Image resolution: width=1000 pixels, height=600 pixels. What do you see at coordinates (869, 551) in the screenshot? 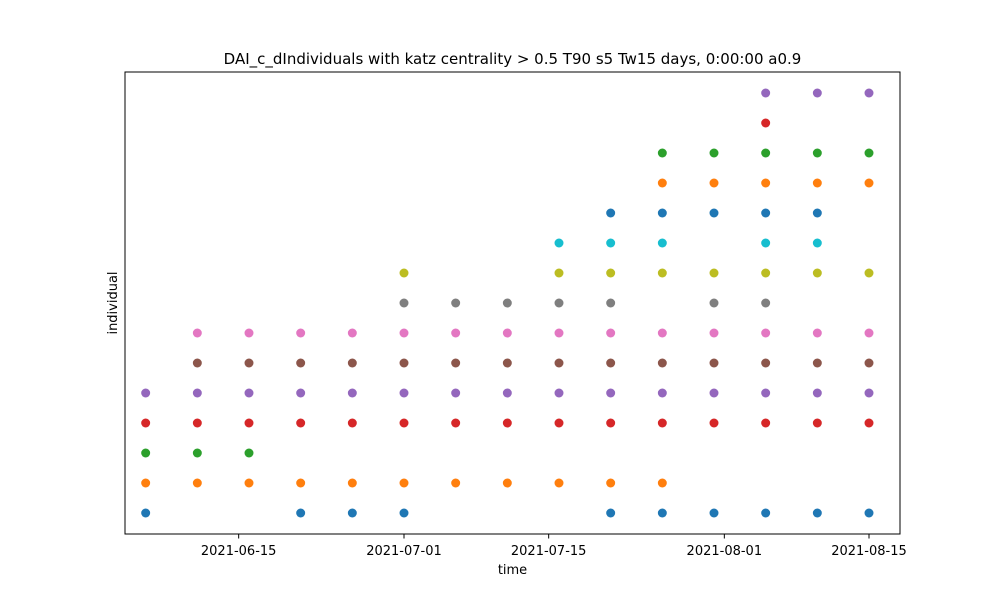
I see `x-tick-label-2021-08-15: 2021-08-15` at bounding box center [869, 551].